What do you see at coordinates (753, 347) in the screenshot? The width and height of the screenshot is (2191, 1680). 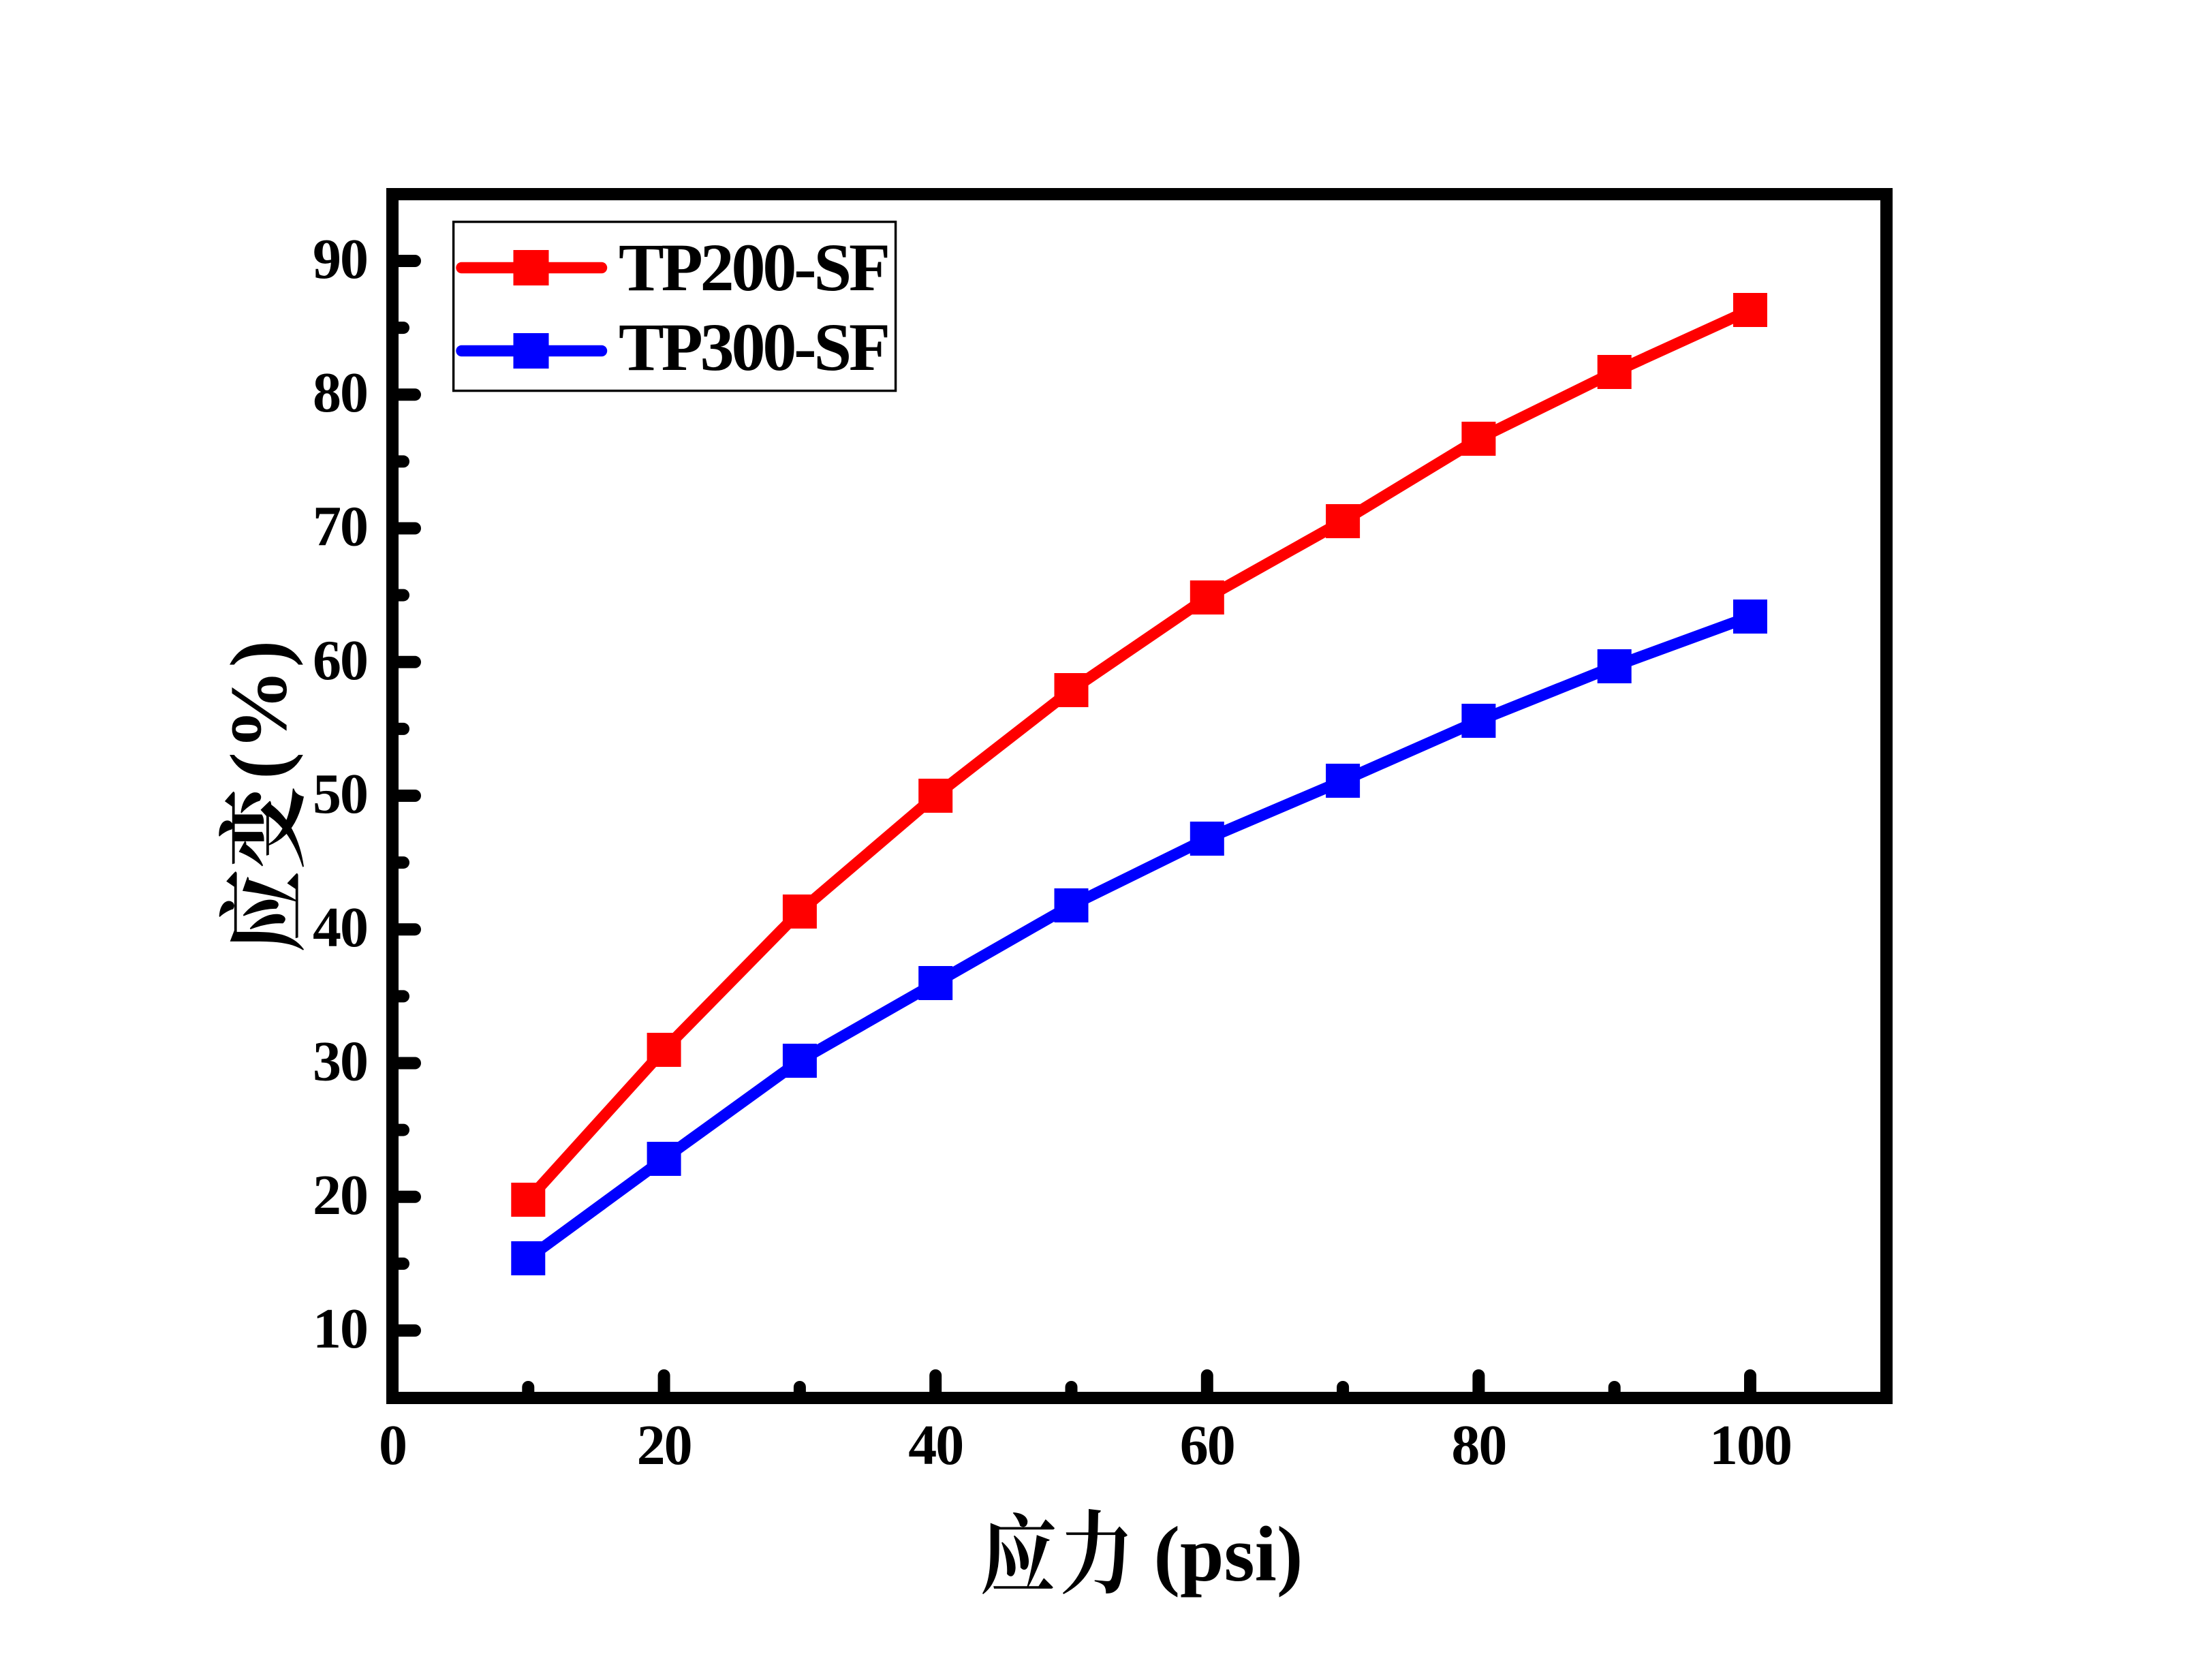 I see `svg-text: TP300-SF` at bounding box center [753, 347].